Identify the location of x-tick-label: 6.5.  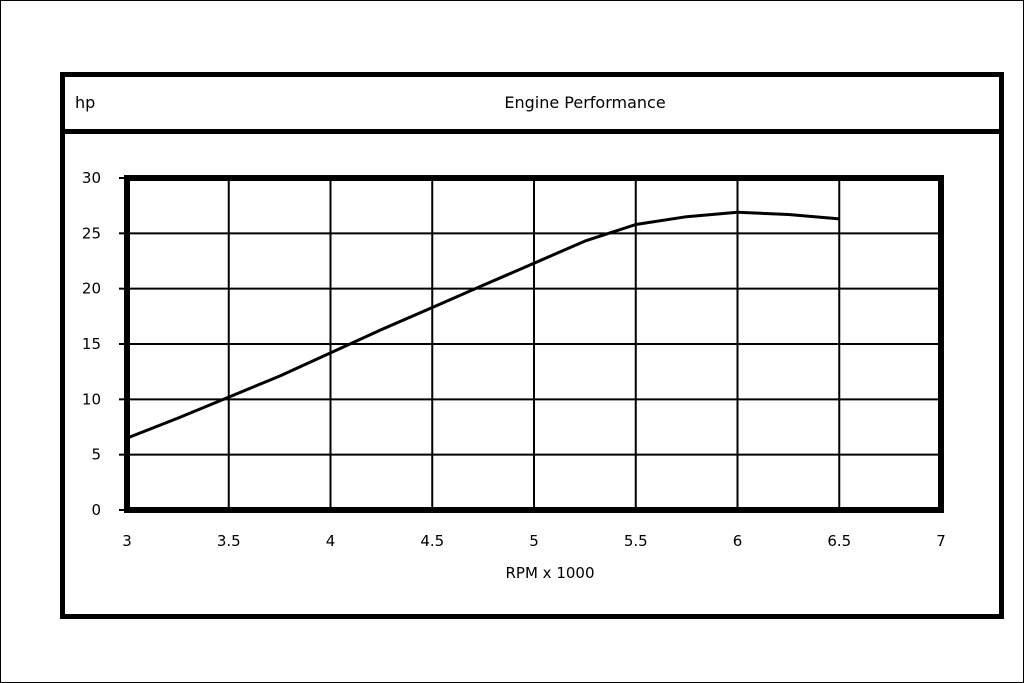
(839, 541).